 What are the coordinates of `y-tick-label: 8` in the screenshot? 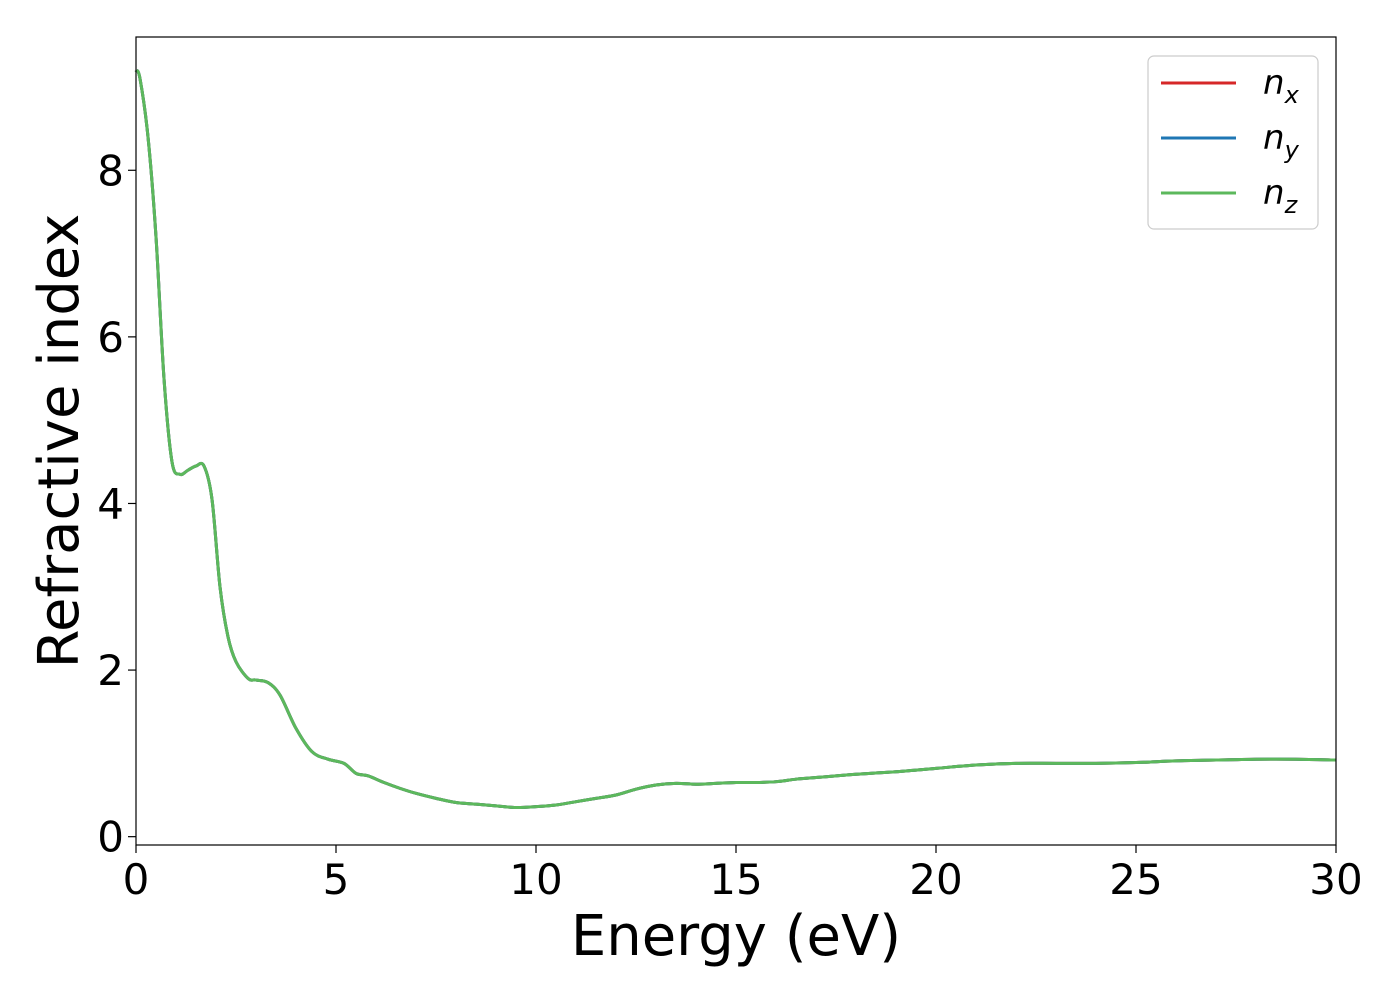 It's located at (110, 170).